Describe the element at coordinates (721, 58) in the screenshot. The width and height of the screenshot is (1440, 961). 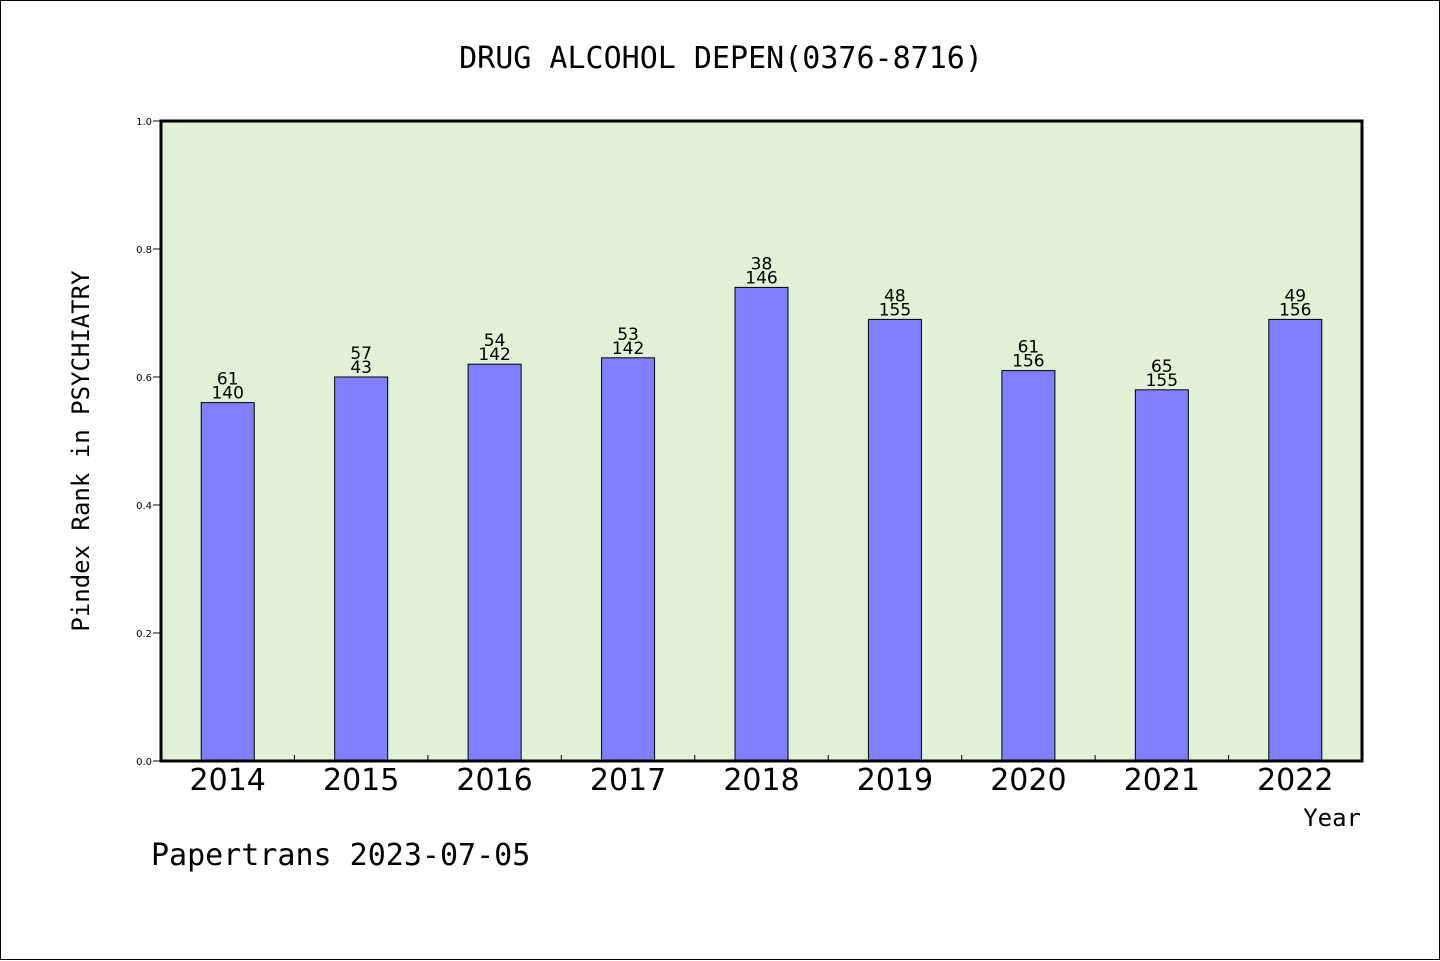
I see `chart-title: DRUG ALCOHOL DEPEN(0376-8716)` at that location.